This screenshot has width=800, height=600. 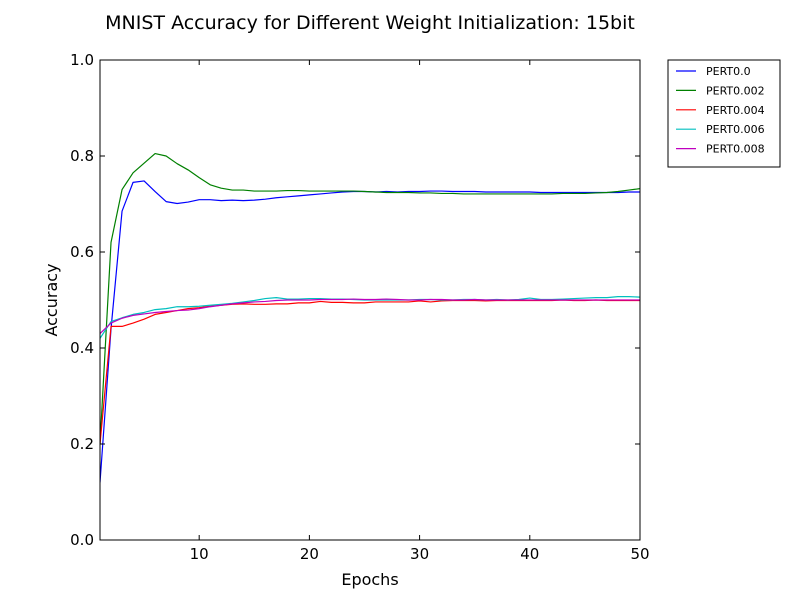 I want to click on y-tick-label: 0.4, so click(x=82, y=348).